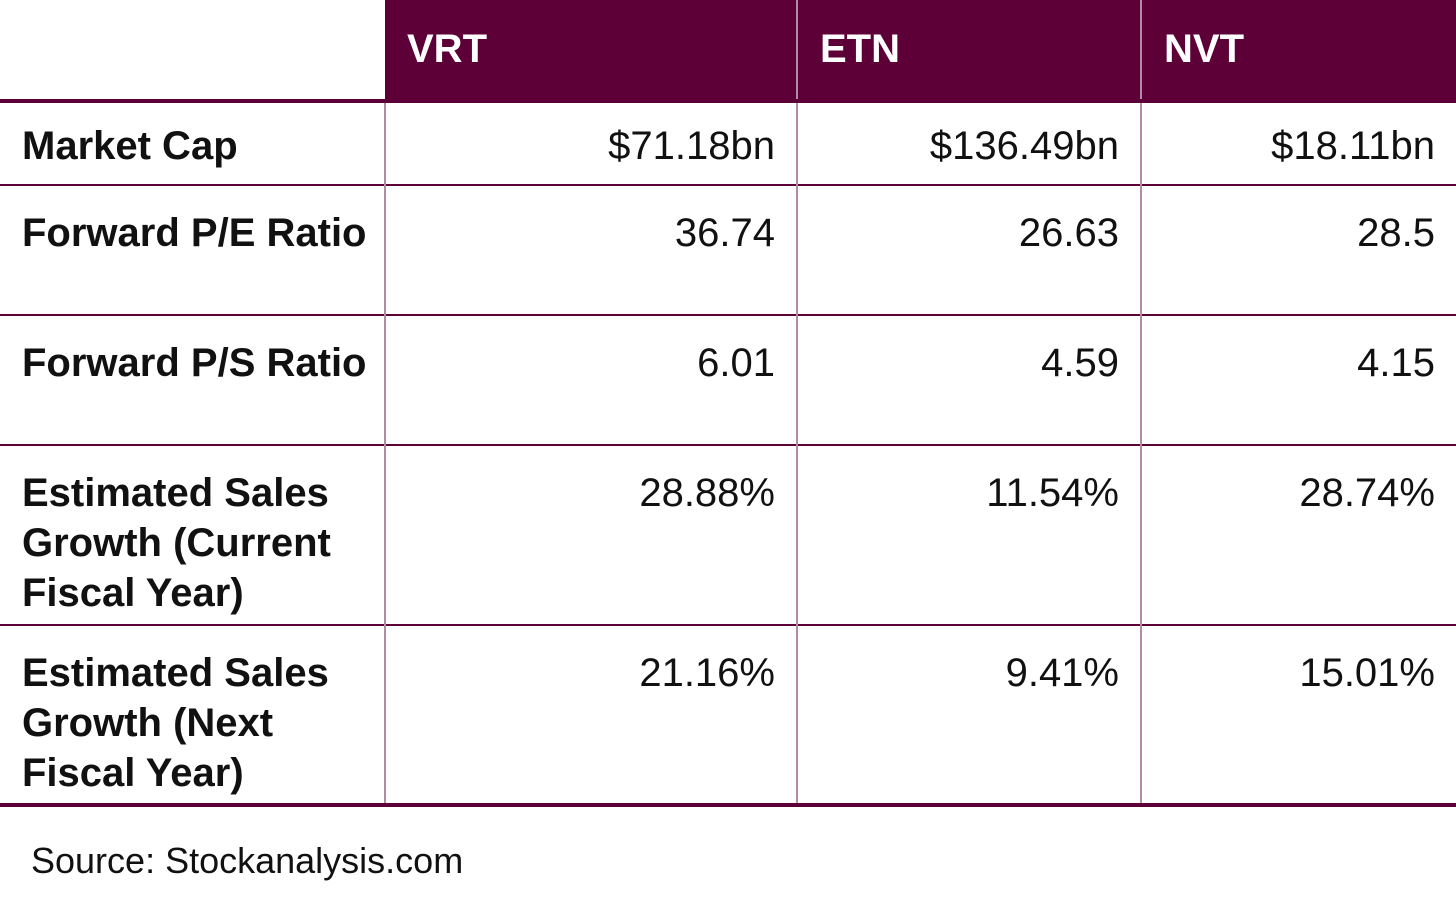 This screenshot has width=1456, height=906. What do you see at coordinates (192, 51) in the screenshot?
I see `header-corner-cell` at bounding box center [192, 51].